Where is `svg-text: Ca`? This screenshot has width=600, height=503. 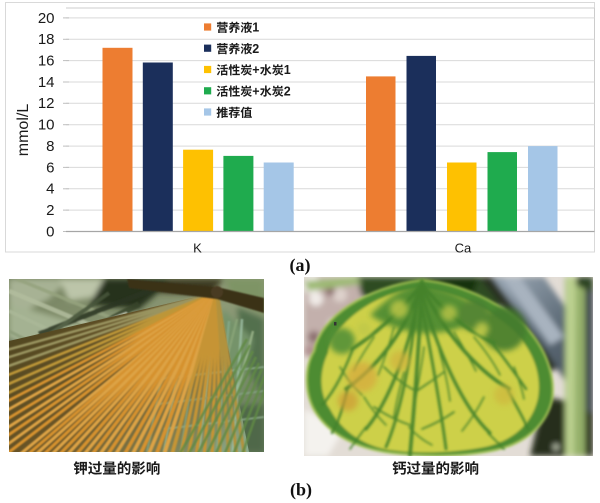
svg-text: Ca is located at coordinates (463, 248).